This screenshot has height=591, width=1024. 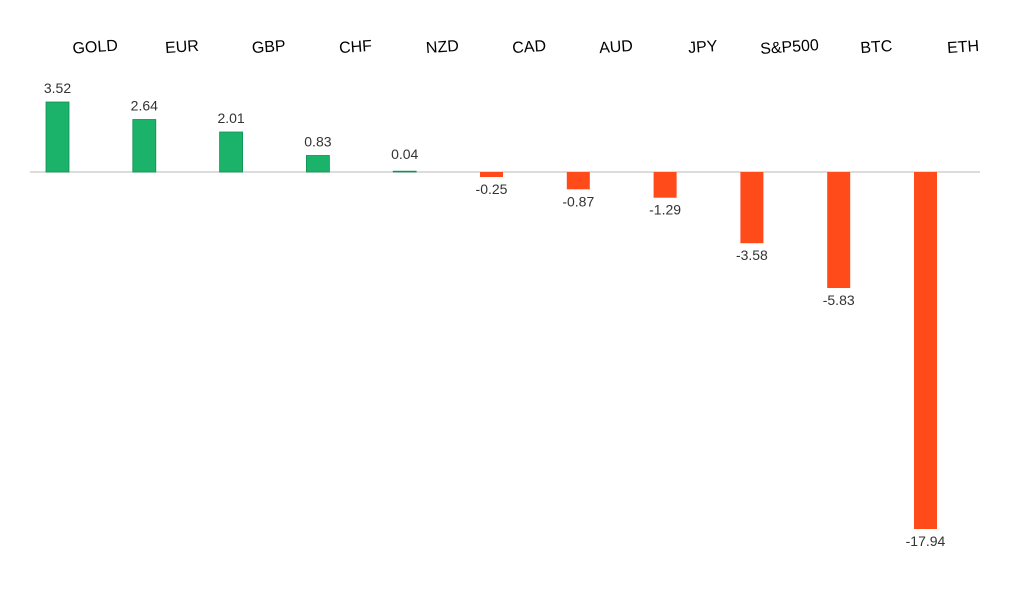 What do you see at coordinates (752, 255) in the screenshot?
I see `value-label-sandp500: -3.58` at bounding box center [752, 255].